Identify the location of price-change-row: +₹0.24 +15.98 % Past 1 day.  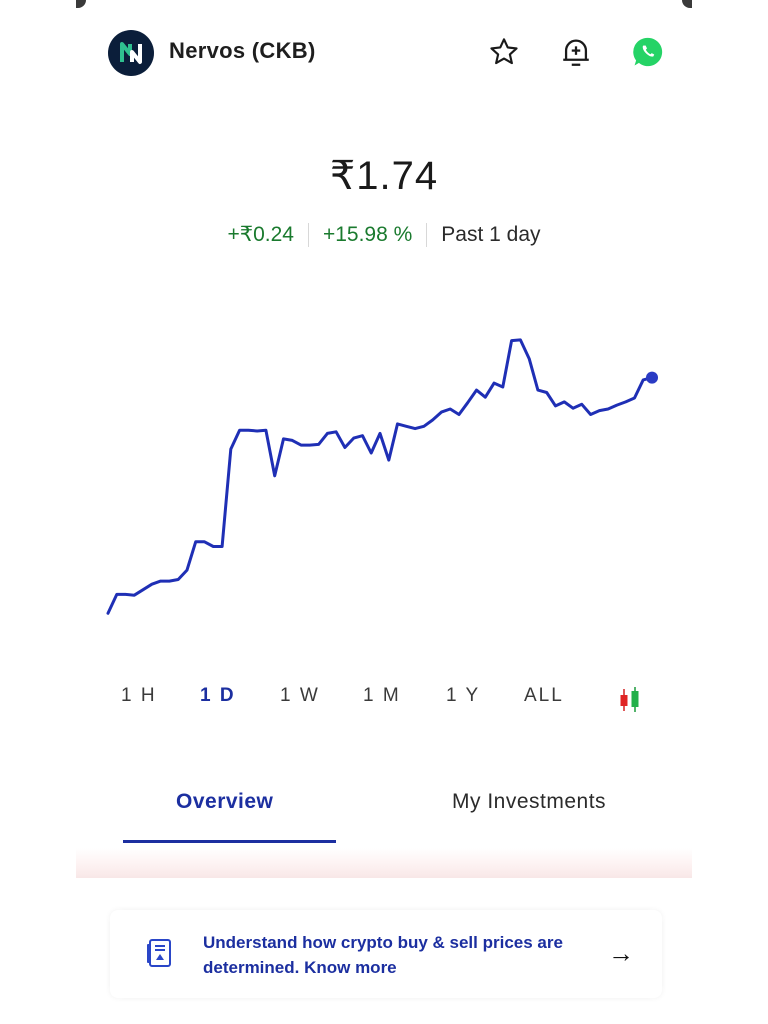
(384, 234).